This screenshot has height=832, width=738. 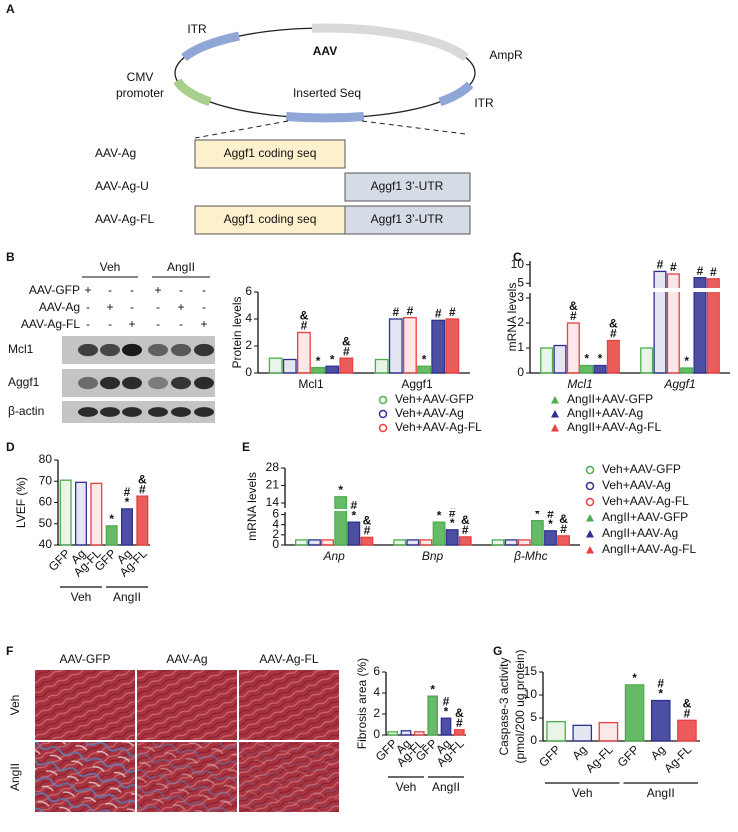 I want to click on element-label: AmpR, so click(x=506, y=55).